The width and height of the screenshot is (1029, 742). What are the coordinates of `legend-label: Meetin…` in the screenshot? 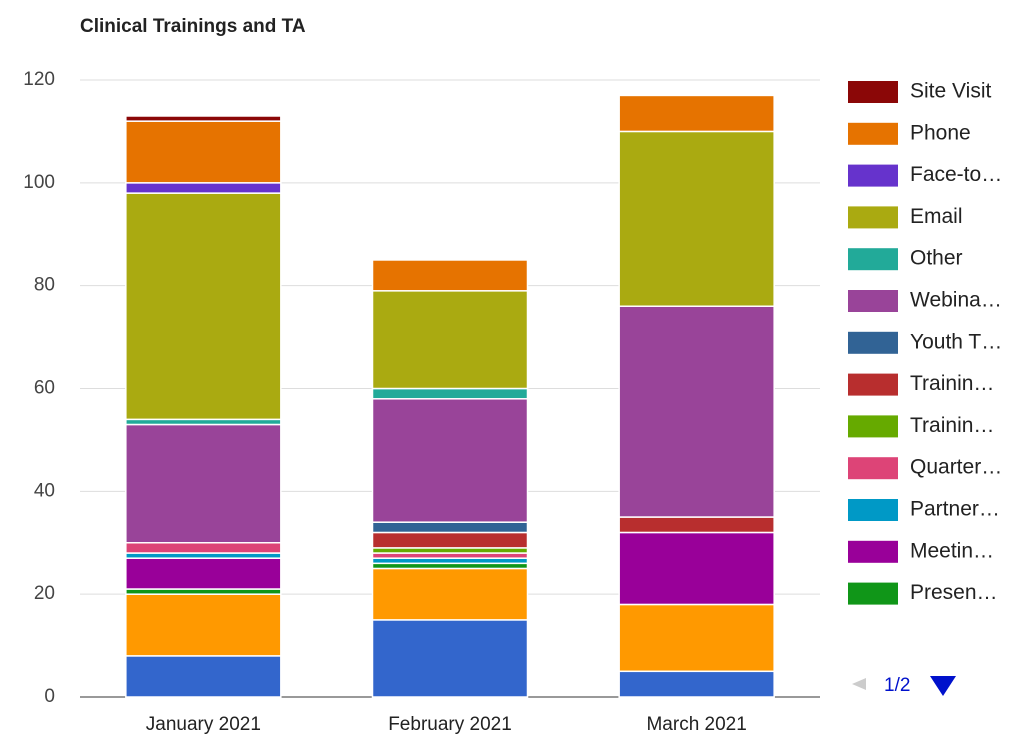 It's located at (952, 550).